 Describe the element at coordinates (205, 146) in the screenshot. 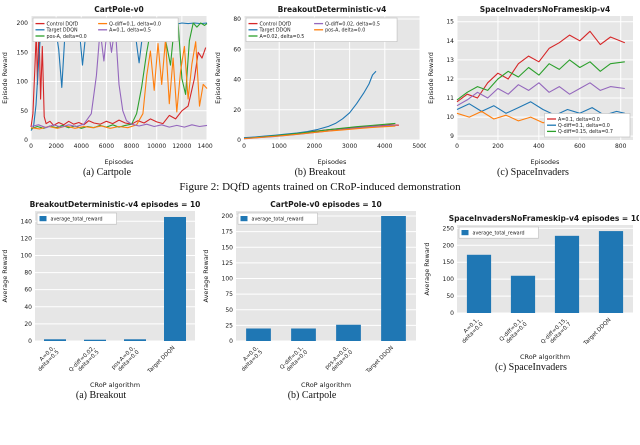

I see `svg-text: 14000` at that location.